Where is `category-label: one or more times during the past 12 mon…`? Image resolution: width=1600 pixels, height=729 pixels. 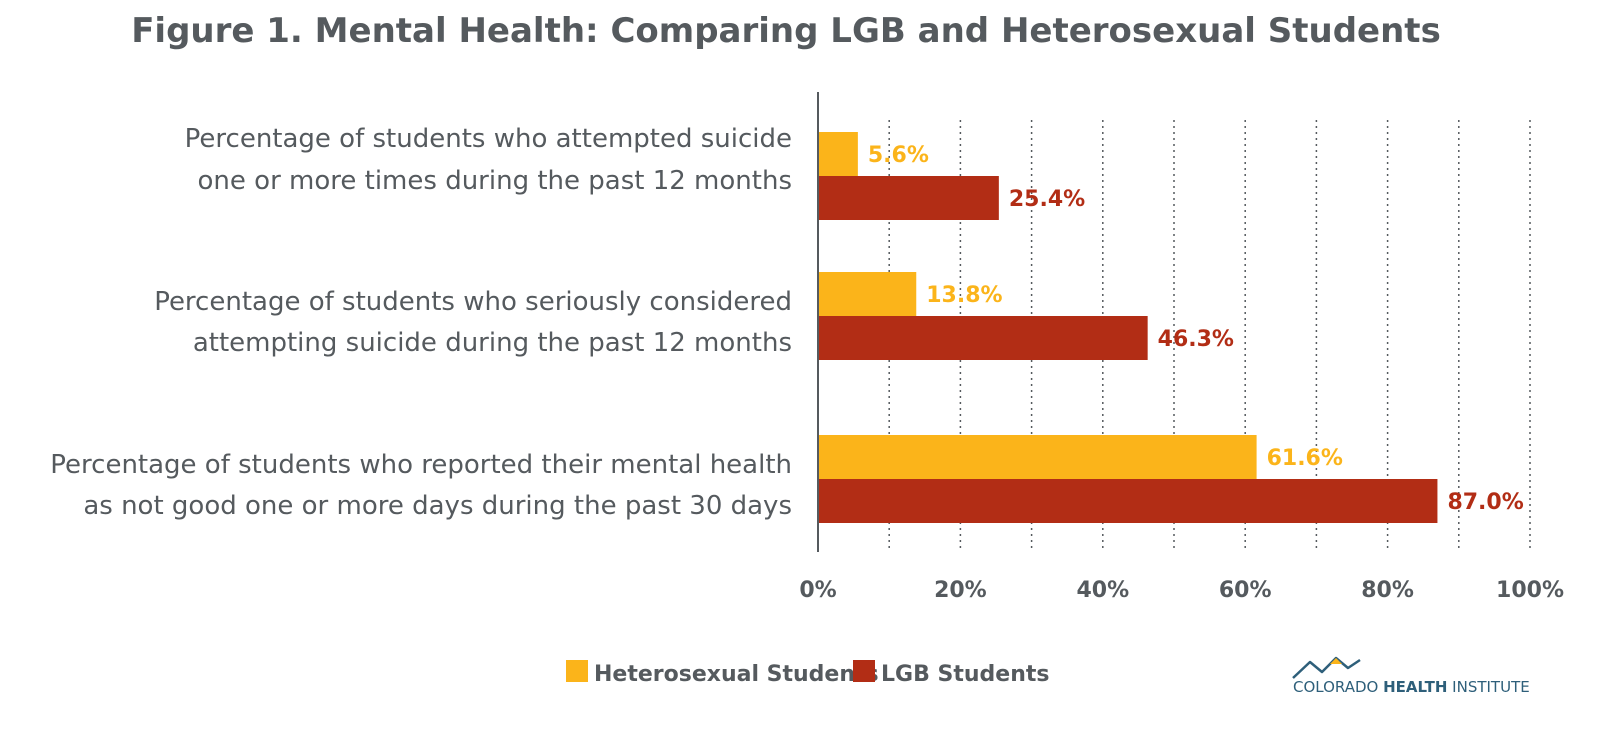
category-label: one or more times during the past 12 mon… is located at coordinates (495, 181).